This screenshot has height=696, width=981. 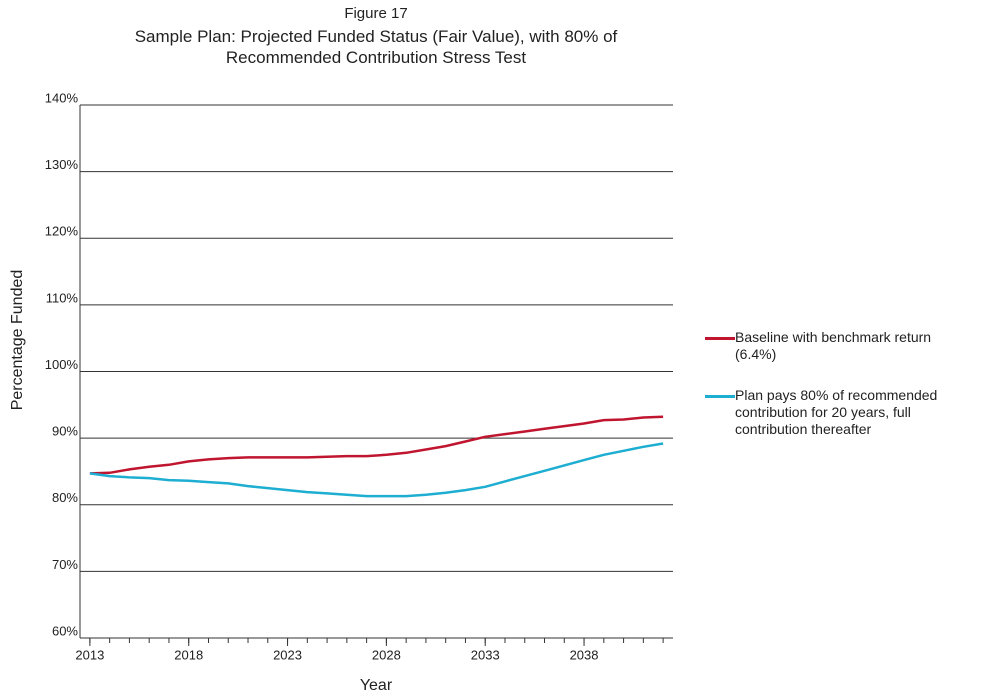 I want to click on x-tick-label: 2028, so click(x=386, y=654).